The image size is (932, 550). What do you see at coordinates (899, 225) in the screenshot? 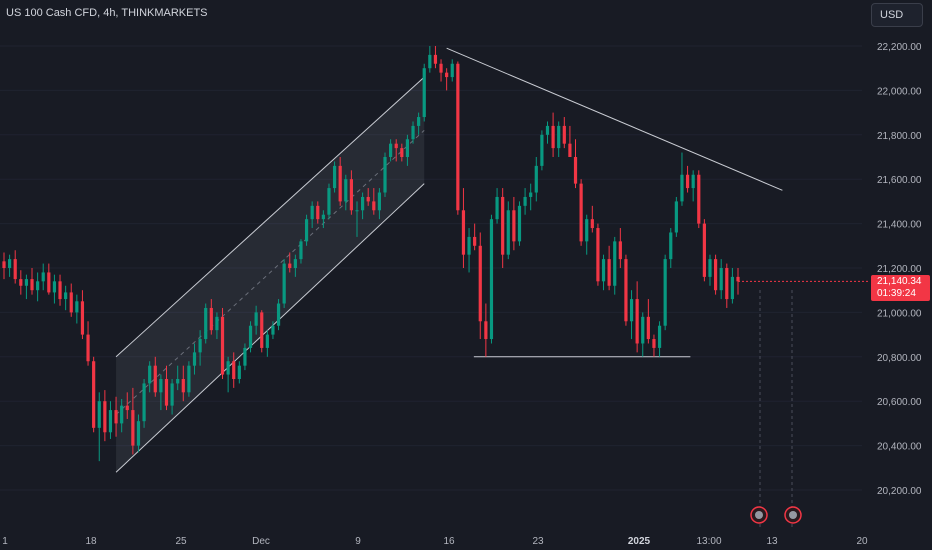
I see `y-tick-label: 21,400.00` at bounding box center [899, 225].